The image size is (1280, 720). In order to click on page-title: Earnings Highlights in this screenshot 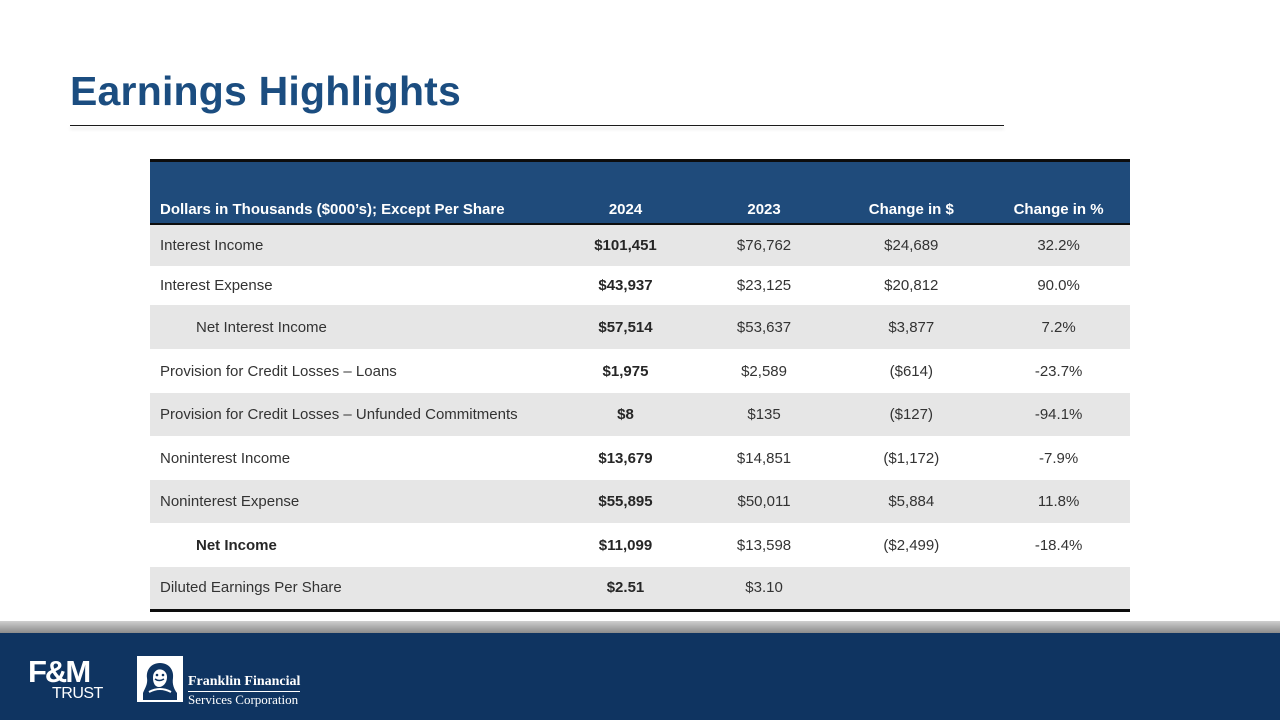, I will do `click(266, 91)`.